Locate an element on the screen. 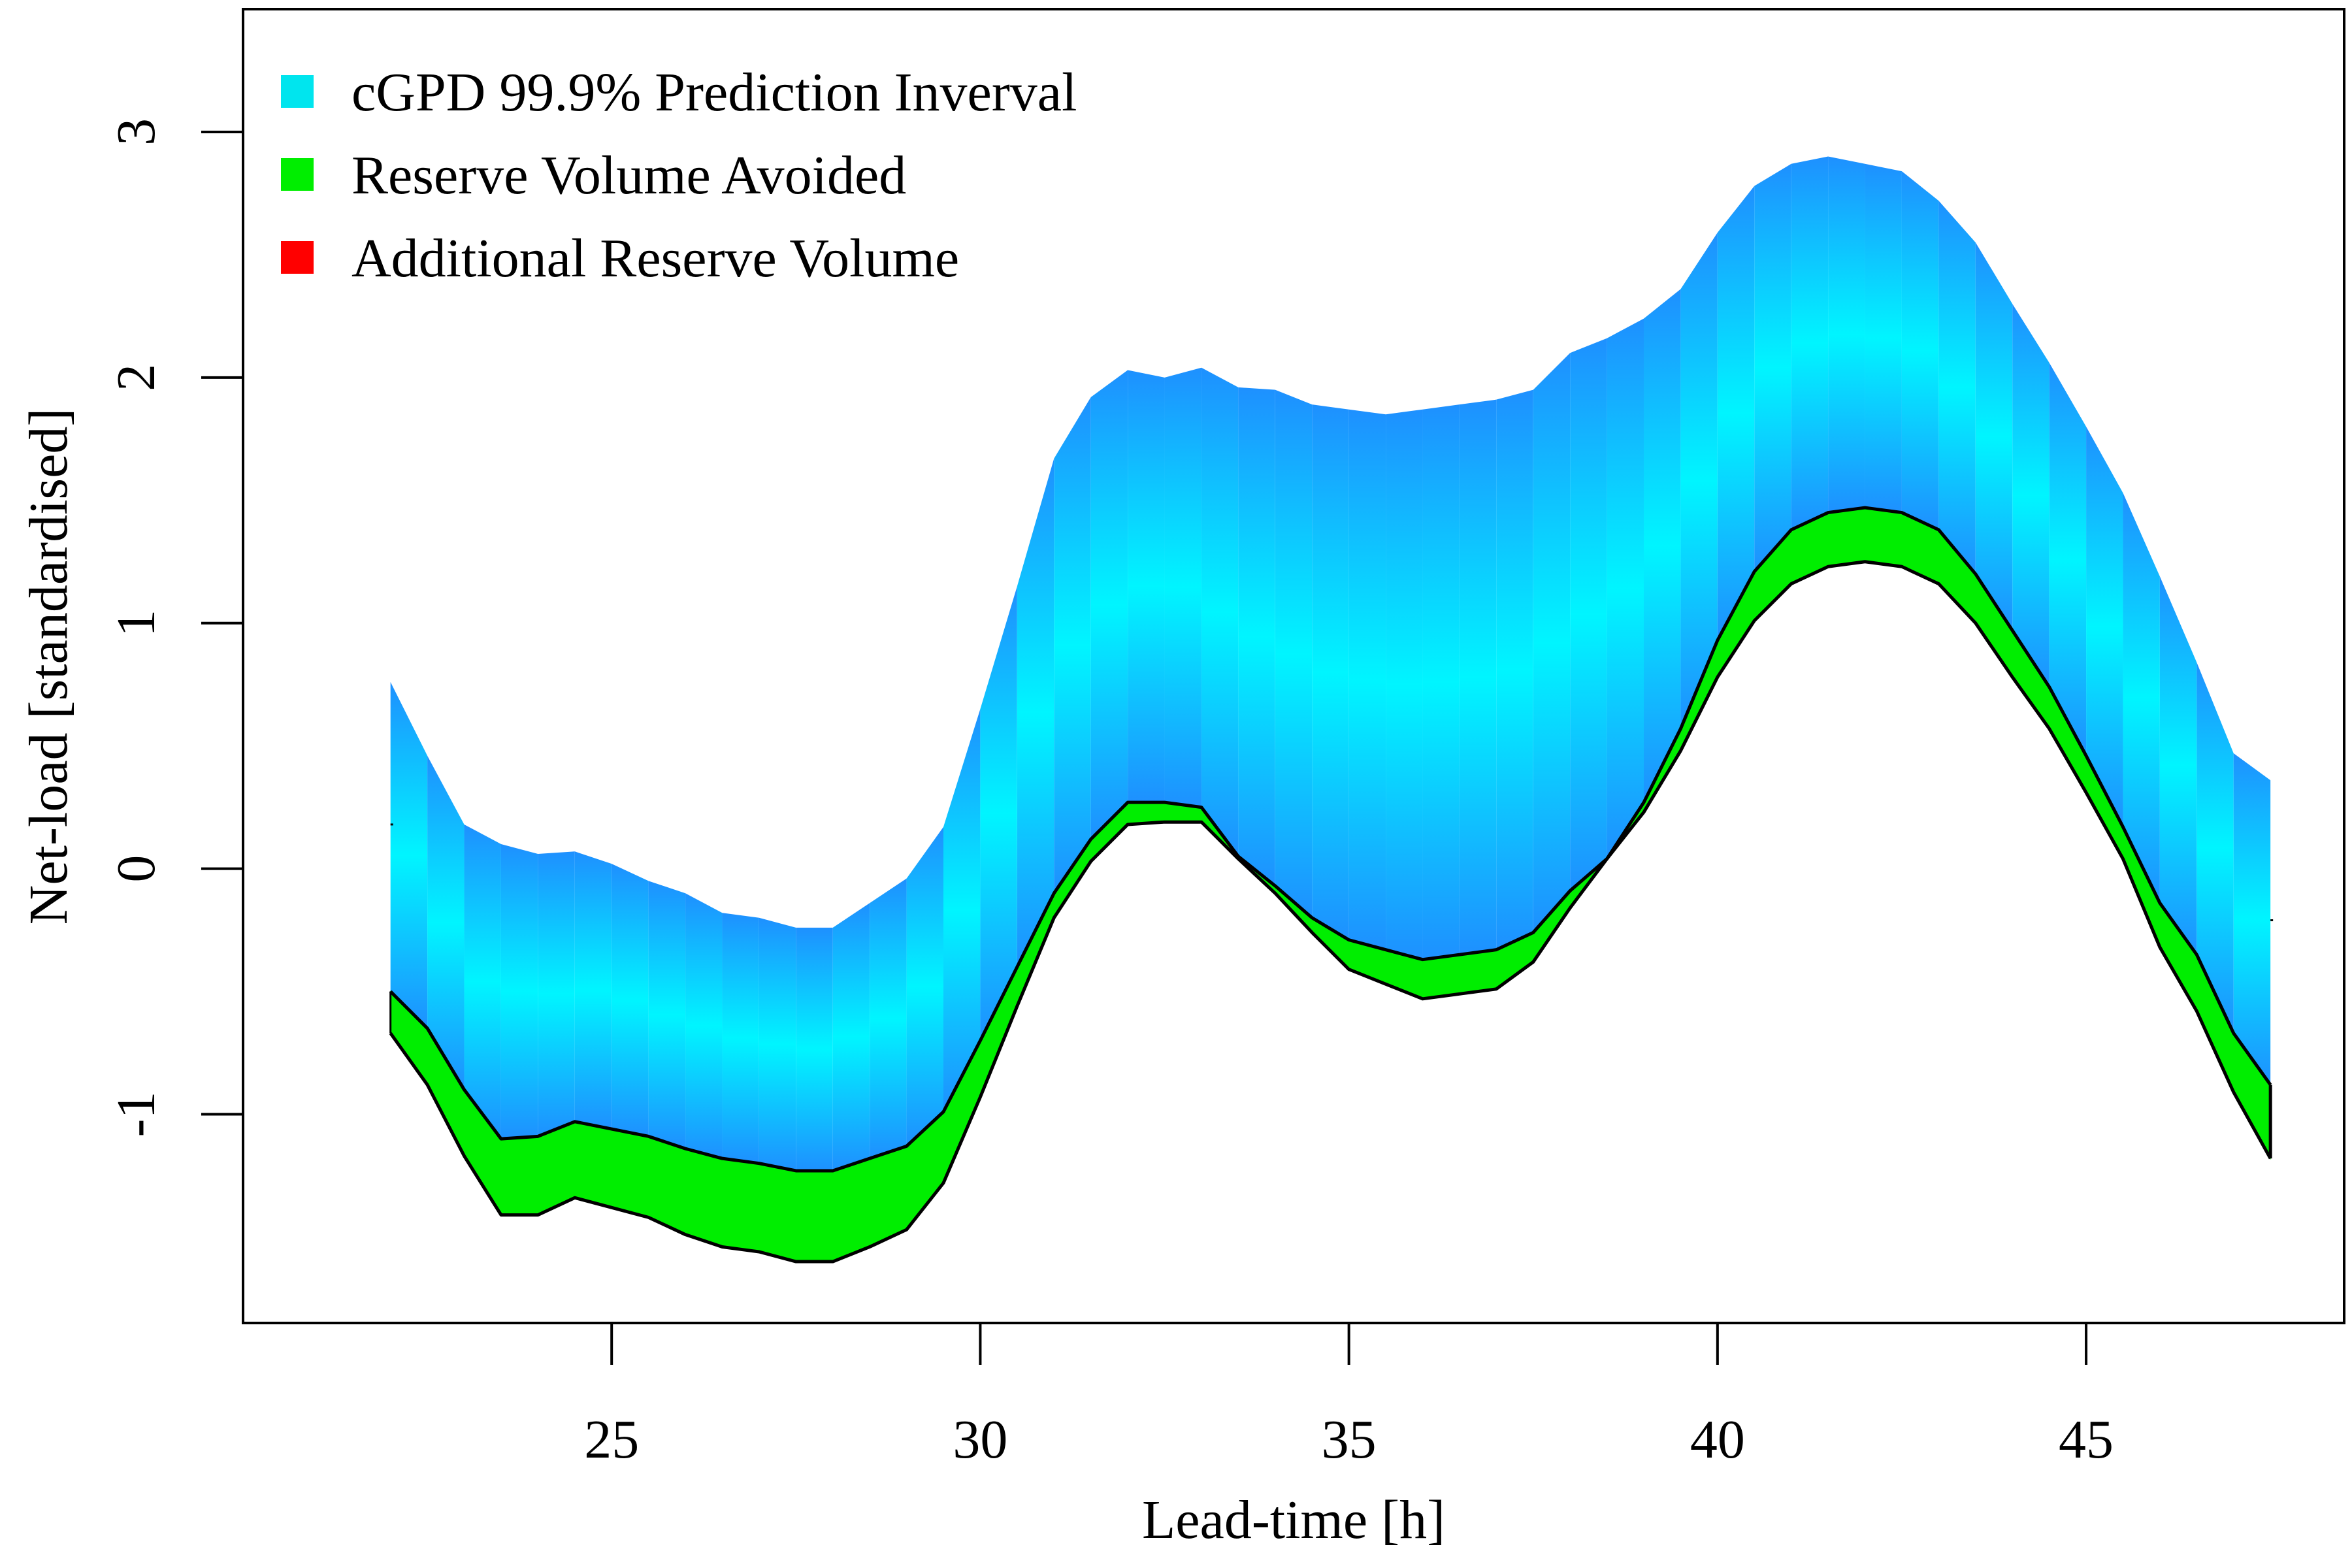 Image resolution: width=2352 pixels, height=1568 pixels. y-axis-title: Net-load [standardised] is located at coordinates (48, 666).